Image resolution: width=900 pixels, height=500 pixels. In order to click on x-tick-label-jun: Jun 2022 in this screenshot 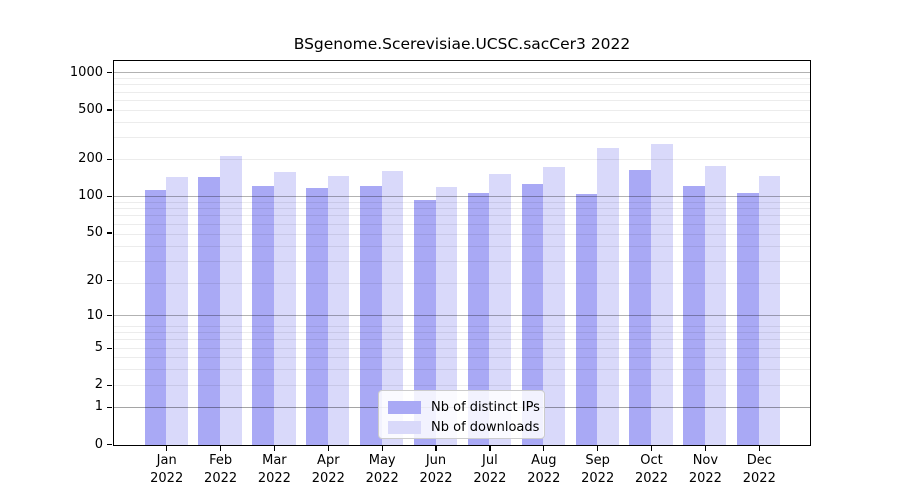, I will do `click(436, 470)`.